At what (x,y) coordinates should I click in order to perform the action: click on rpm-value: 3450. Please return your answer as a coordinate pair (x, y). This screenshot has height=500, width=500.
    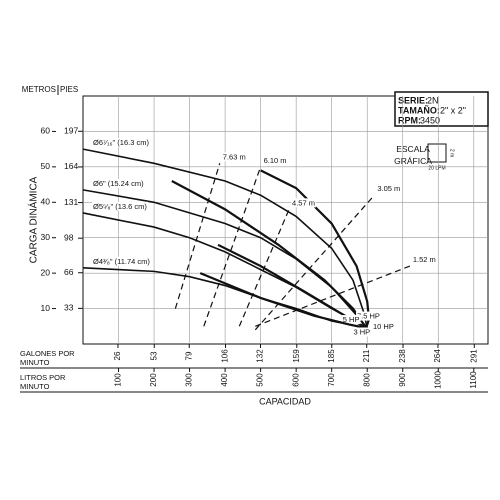
    Looking at the image, I should click on (430, 120).